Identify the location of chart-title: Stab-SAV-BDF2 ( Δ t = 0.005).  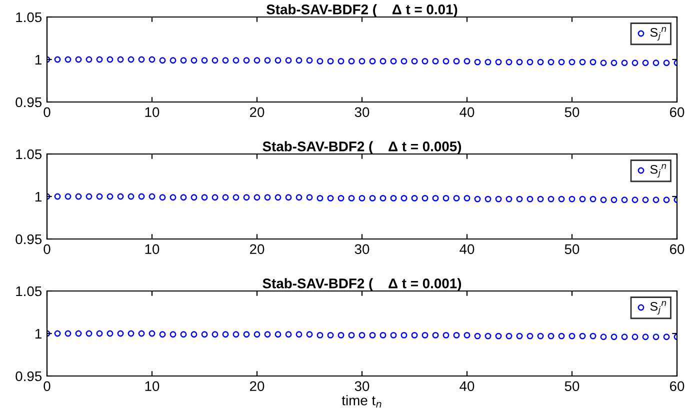
(362, 147).